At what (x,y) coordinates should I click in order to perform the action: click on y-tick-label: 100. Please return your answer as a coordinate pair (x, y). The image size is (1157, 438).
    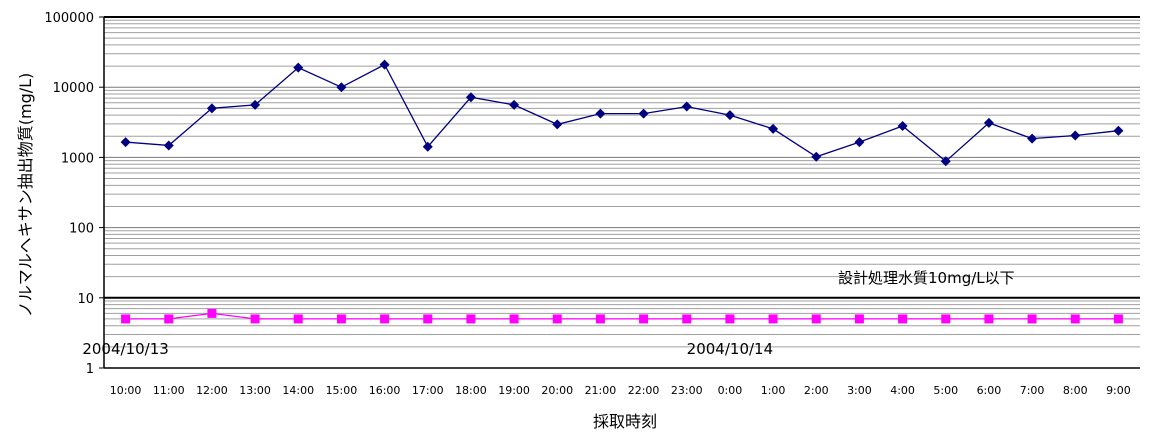
    Looking at the image, I should click on (81, 229).